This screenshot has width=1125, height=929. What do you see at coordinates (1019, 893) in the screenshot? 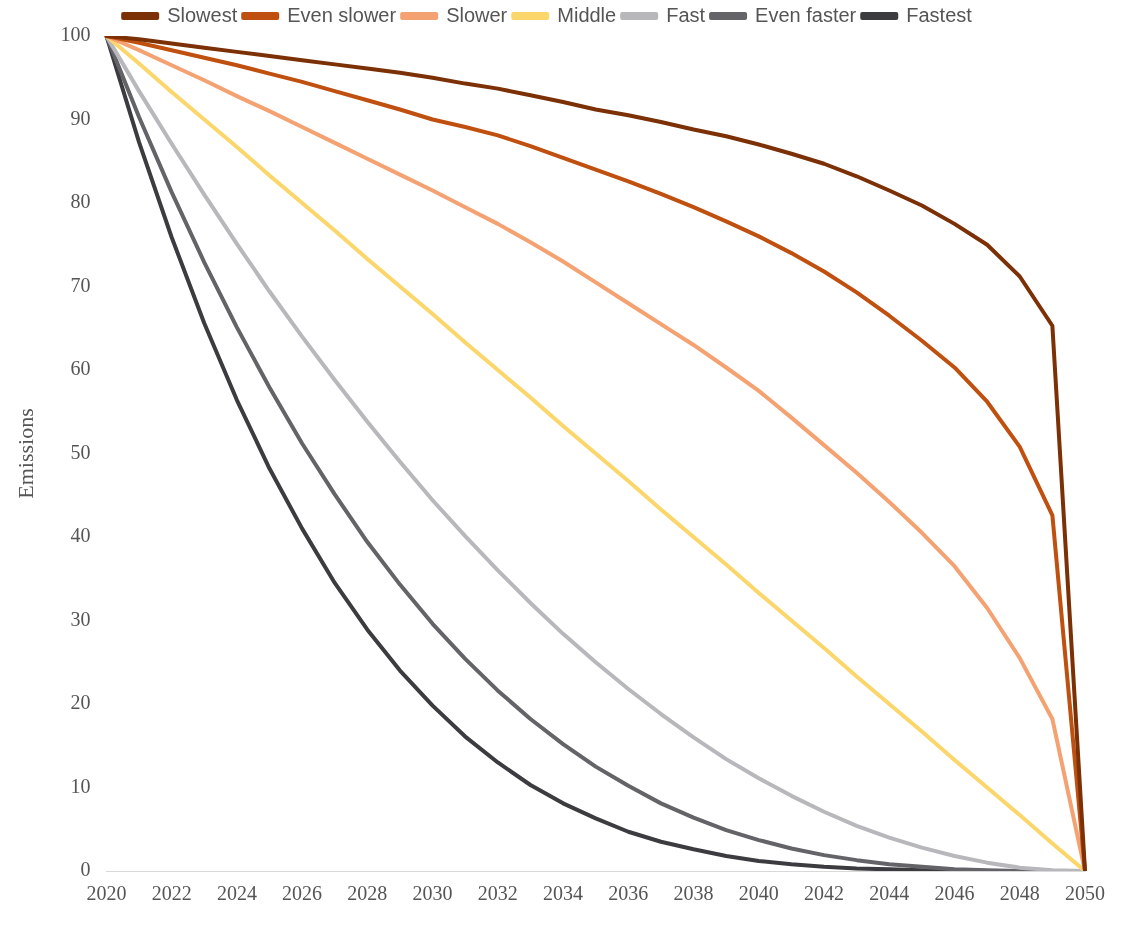
I see `x-tick-label: 2048` at bounding box center [1019, 893].